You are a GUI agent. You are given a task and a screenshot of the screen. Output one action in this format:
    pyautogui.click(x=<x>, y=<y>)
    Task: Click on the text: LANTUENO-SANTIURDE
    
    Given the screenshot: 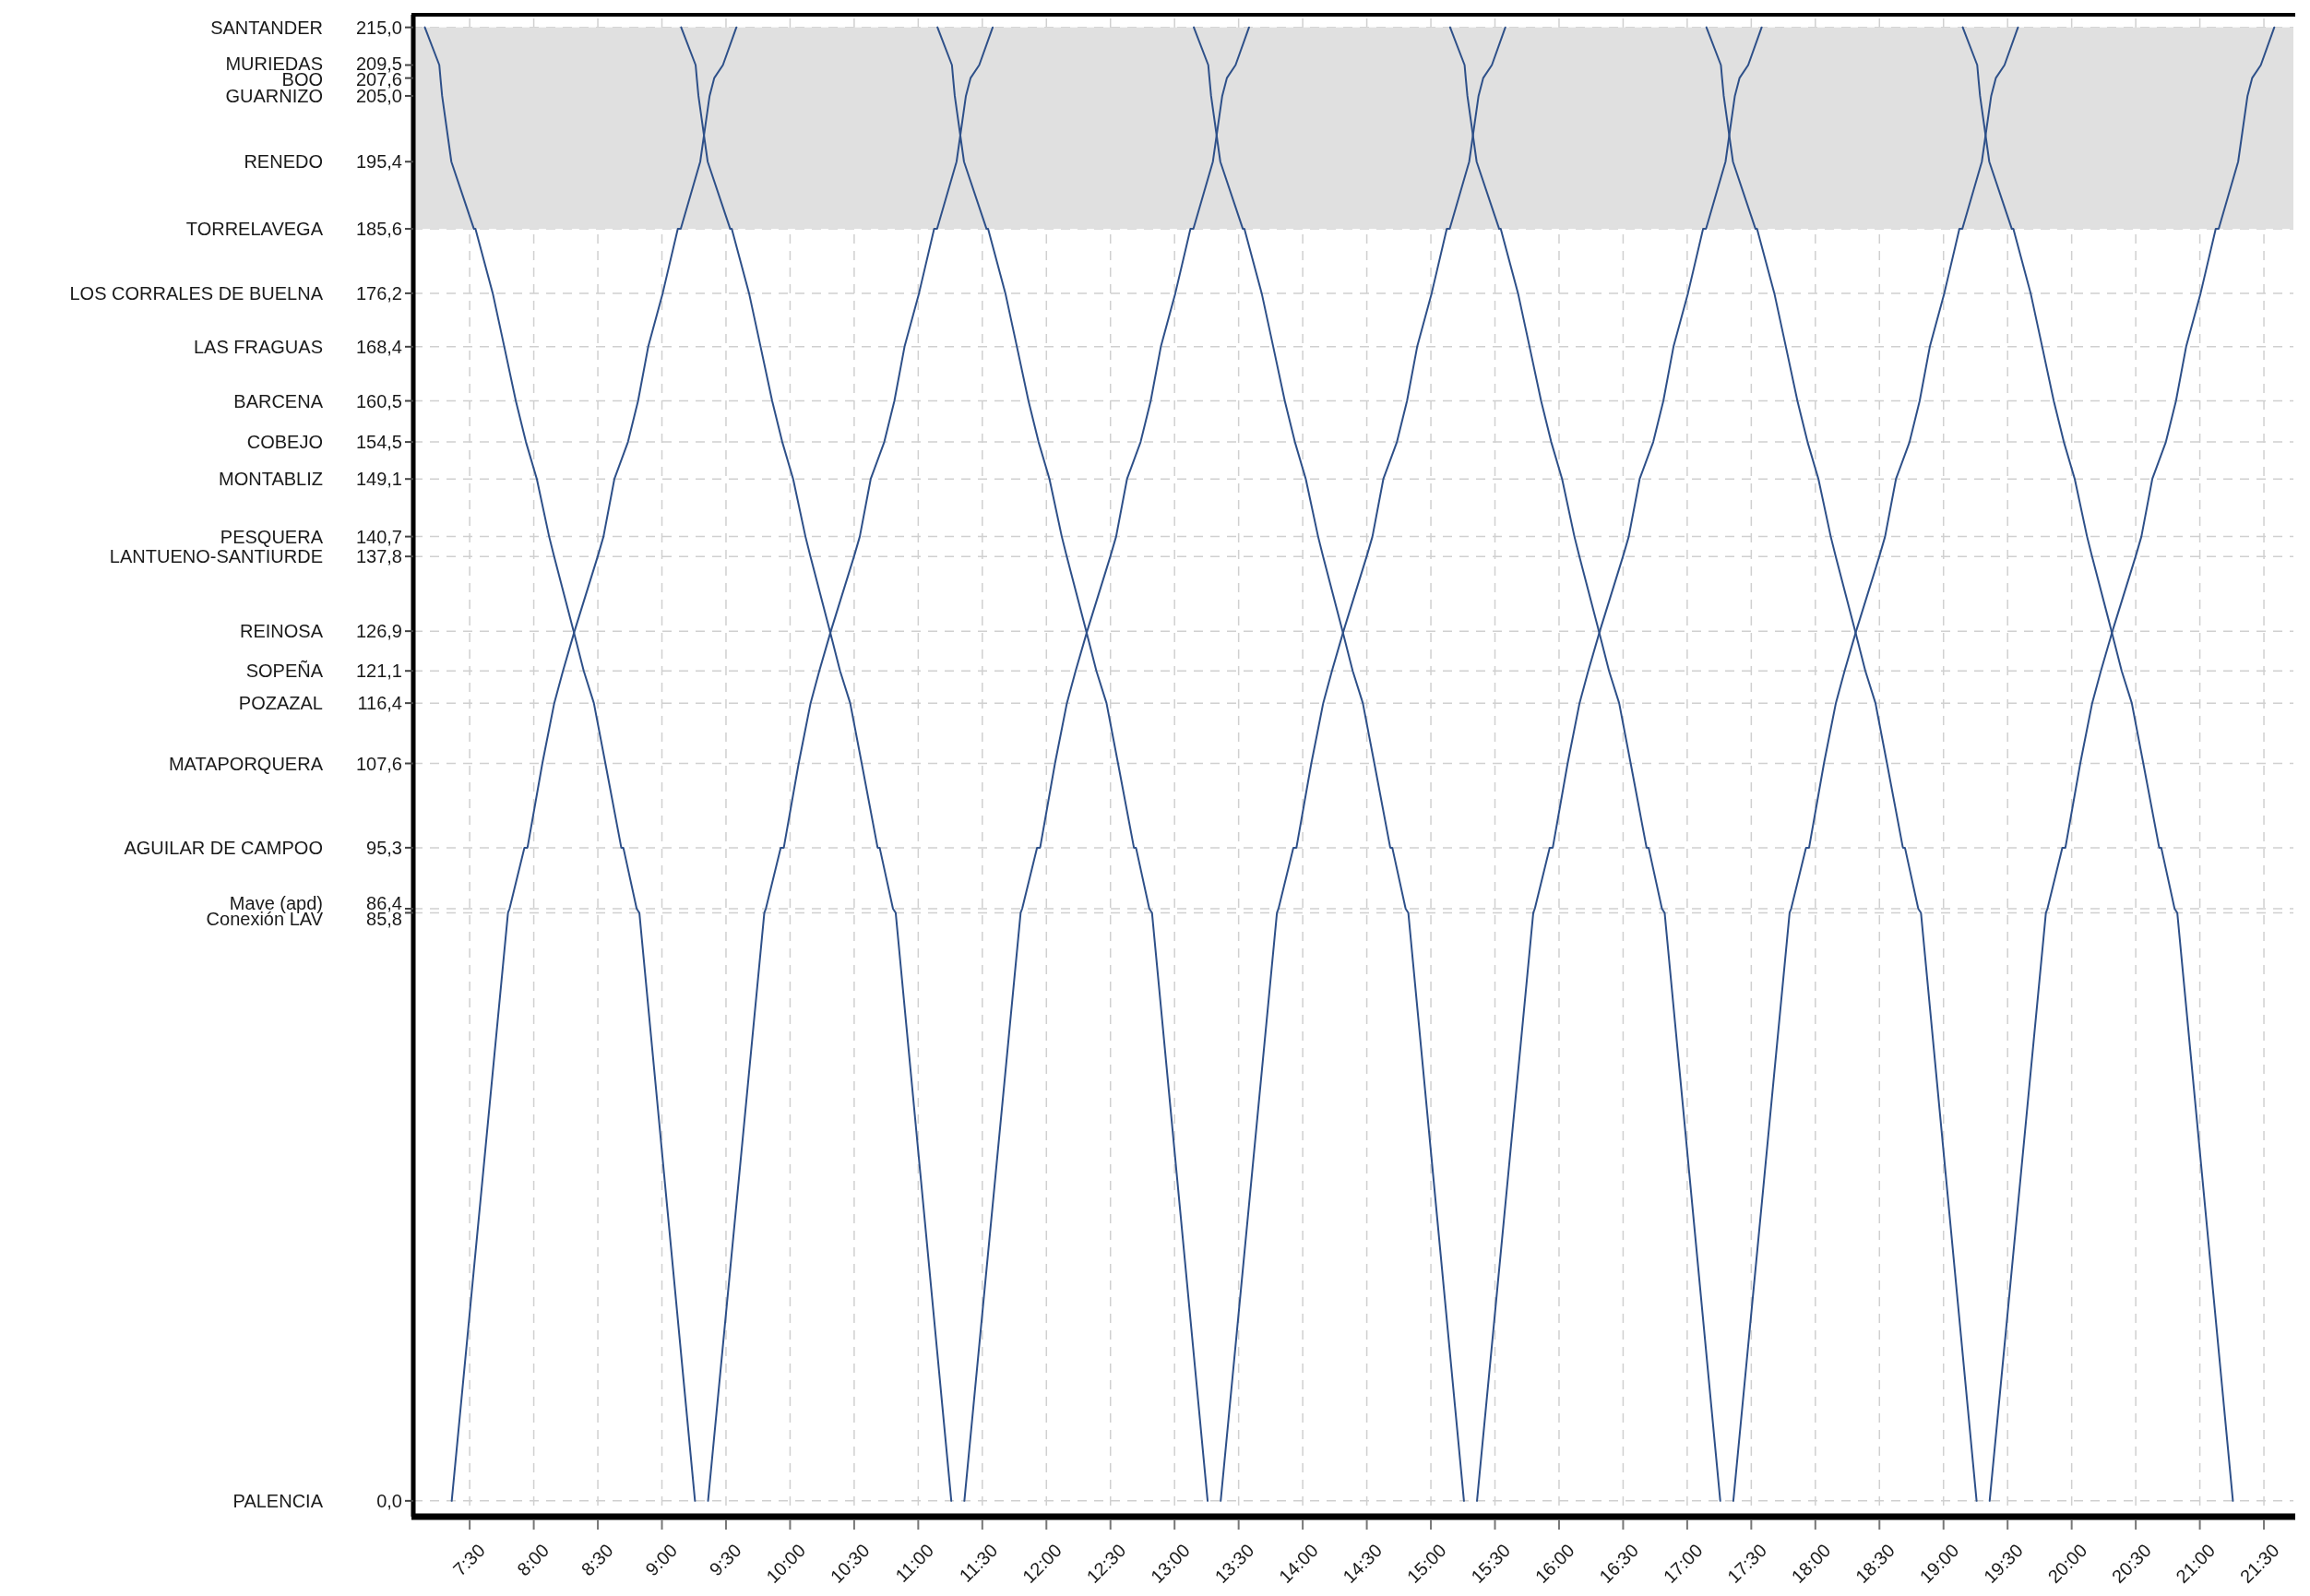 What is the action you would take?
    pyautogui.click(x=216, y=556)
    